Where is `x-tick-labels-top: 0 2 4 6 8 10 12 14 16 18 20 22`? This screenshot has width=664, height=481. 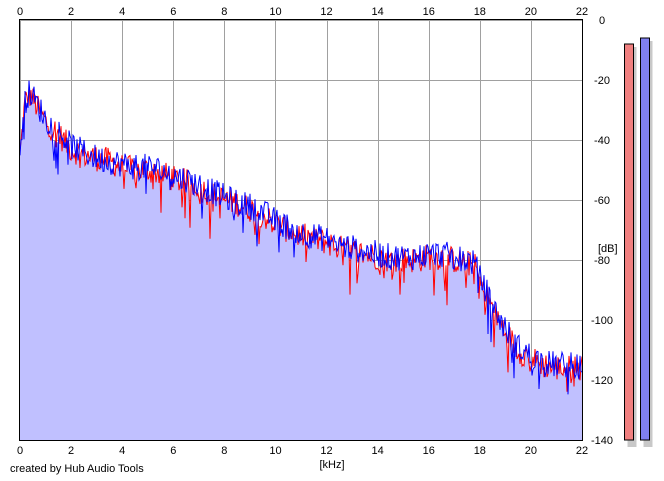 x-tick-labels-top: 0 2 4 6 8 10 12 14 16 18 20 22 is located at coordinates (302, 12).